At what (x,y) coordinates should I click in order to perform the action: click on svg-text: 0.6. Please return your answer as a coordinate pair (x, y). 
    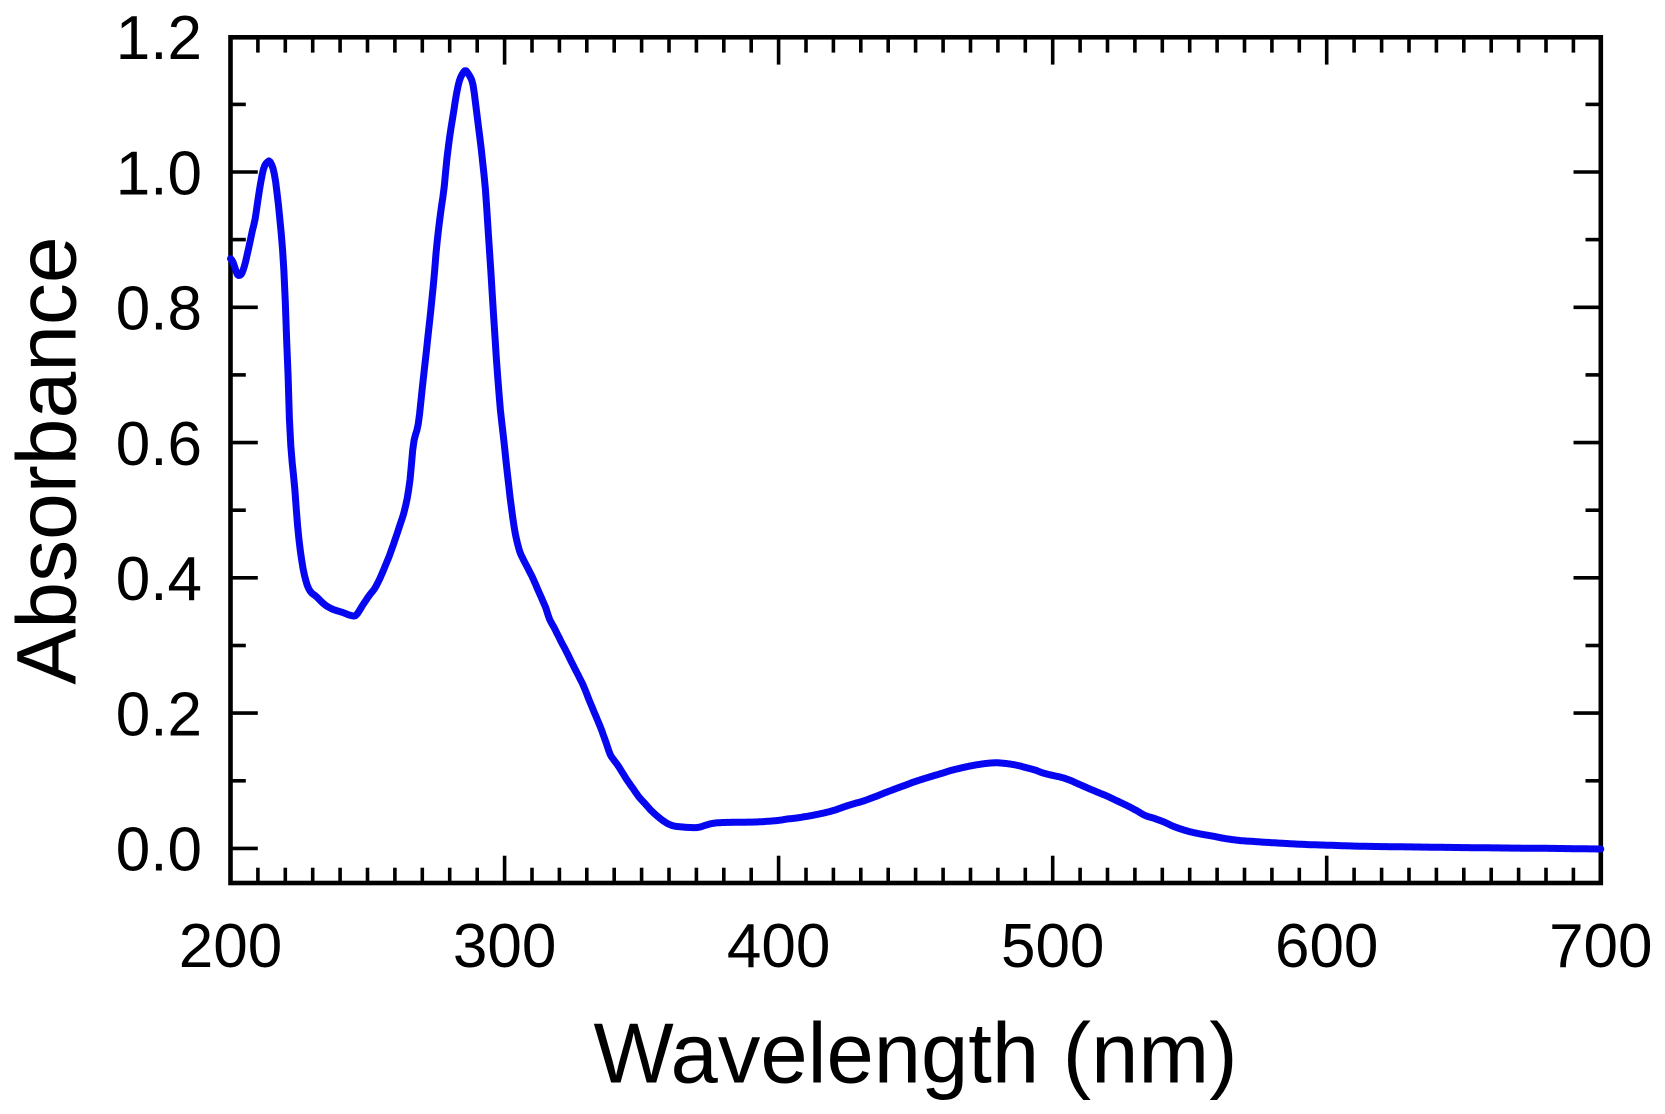
    Looking at the image, I should click on (159, 444).